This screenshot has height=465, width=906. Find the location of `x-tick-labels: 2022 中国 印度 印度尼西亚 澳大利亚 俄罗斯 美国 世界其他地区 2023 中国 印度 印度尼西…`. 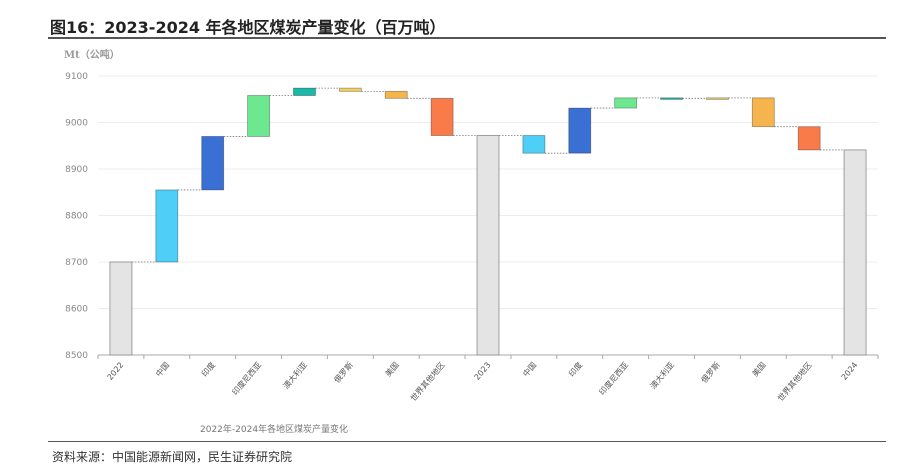

x-tick-labels: 2022 中国 印度 印度尼西亚 澳大利亚 俄罗斯 美国 世界其他地区 2023 中国 印度 印度尼西… is located at coordinates (488, 379).